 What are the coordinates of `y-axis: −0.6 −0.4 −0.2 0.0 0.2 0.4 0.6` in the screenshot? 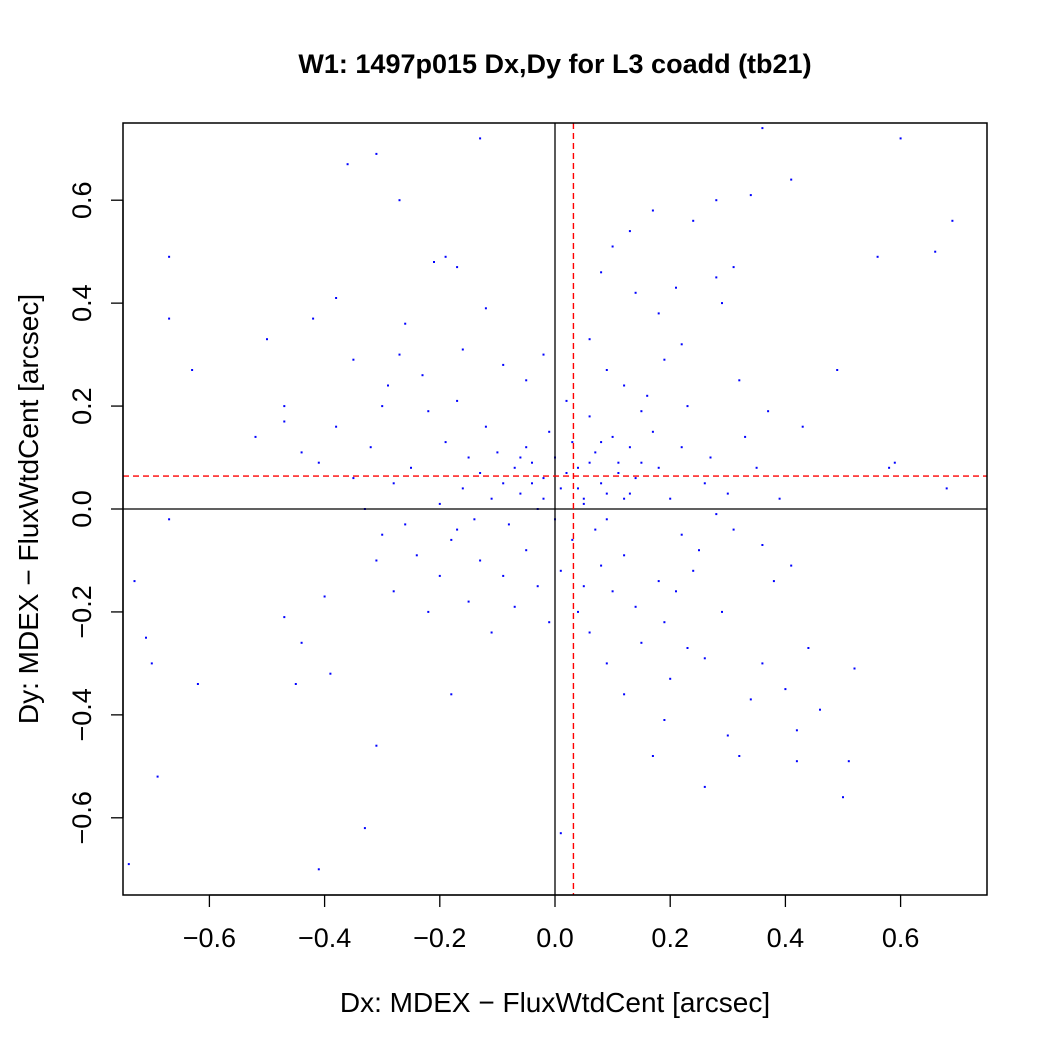 It's located at (95, 512).